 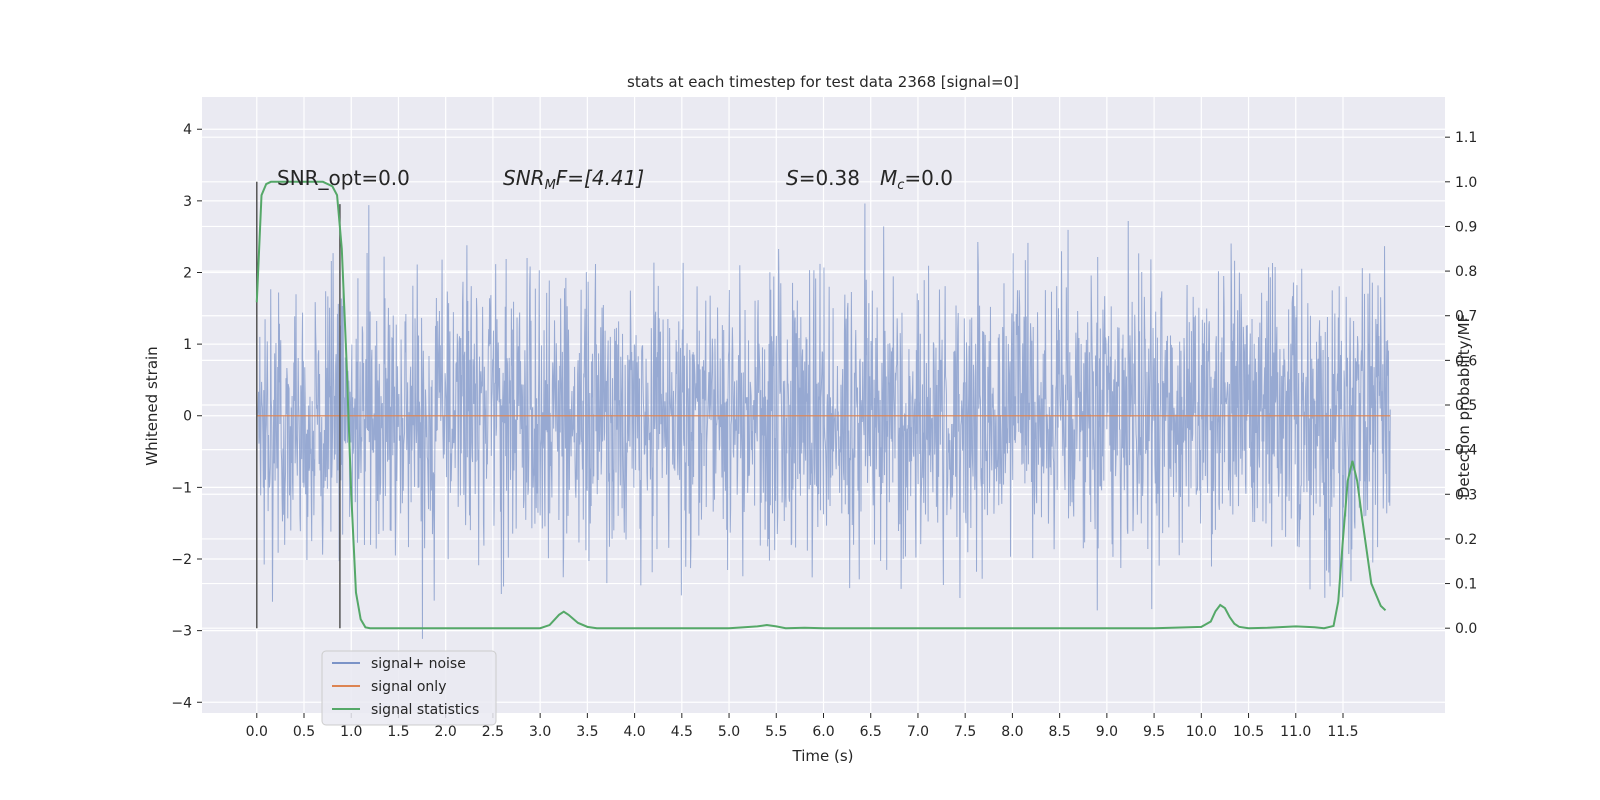 What do you see at coordinates (187, 130) in the screenshot?
I see `y-tick-label: 4` at bounding box center [187, 130].